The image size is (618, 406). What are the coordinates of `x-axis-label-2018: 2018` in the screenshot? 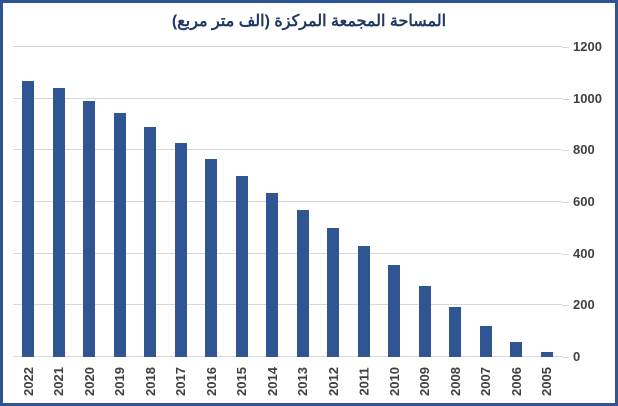 It's located at (150, 381).